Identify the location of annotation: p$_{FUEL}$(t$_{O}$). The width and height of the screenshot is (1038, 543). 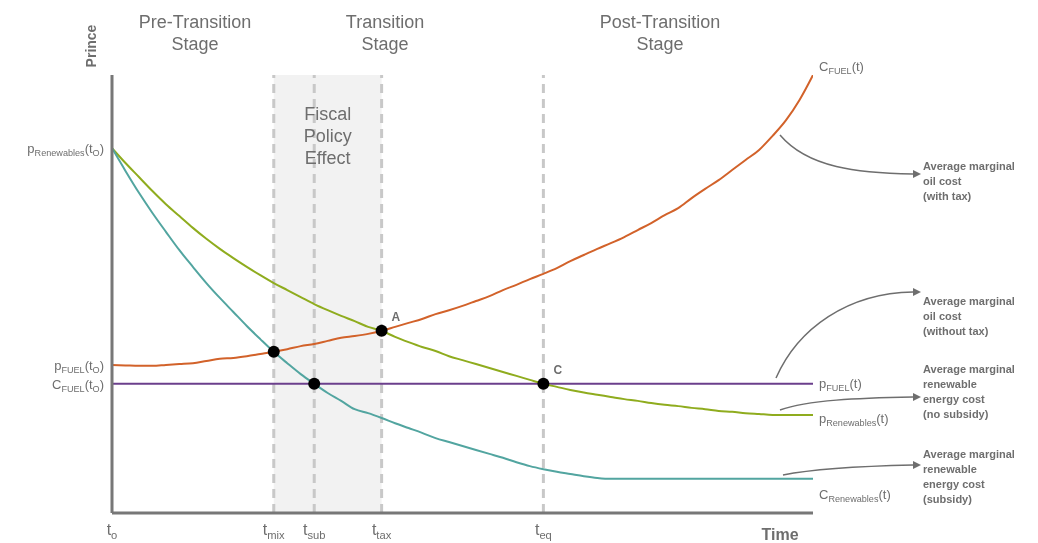
(79, 366).